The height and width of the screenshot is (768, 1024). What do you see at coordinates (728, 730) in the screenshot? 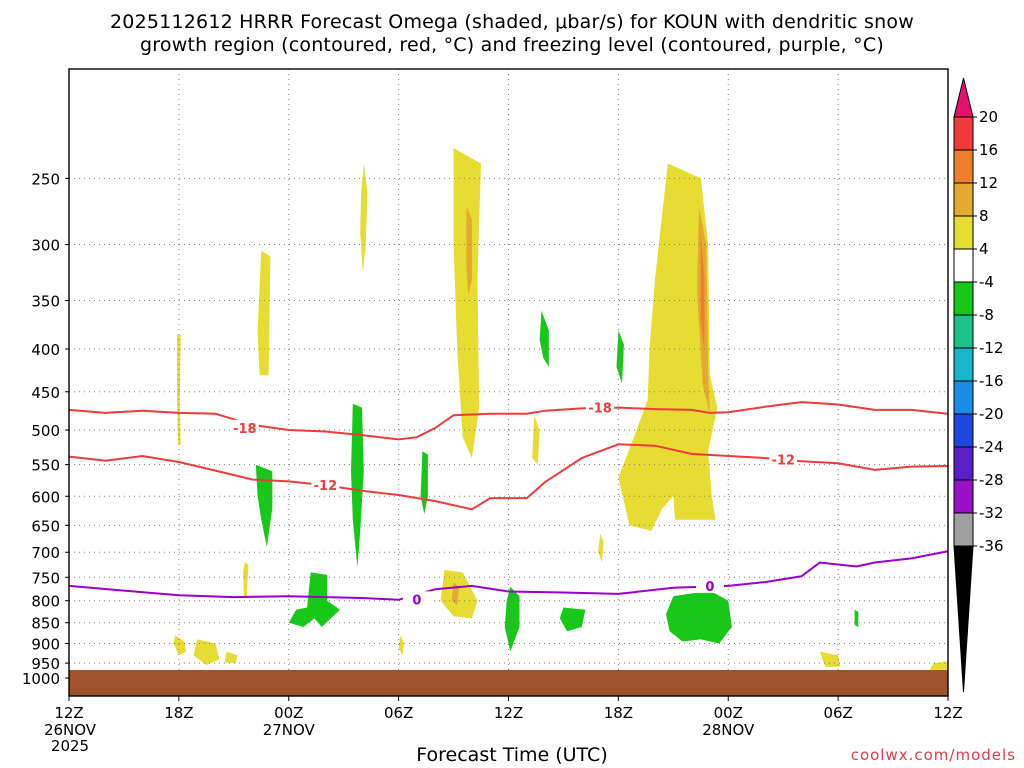
I see `x-tick-sublabel: 28NOV` at bounding box center [728, 730].